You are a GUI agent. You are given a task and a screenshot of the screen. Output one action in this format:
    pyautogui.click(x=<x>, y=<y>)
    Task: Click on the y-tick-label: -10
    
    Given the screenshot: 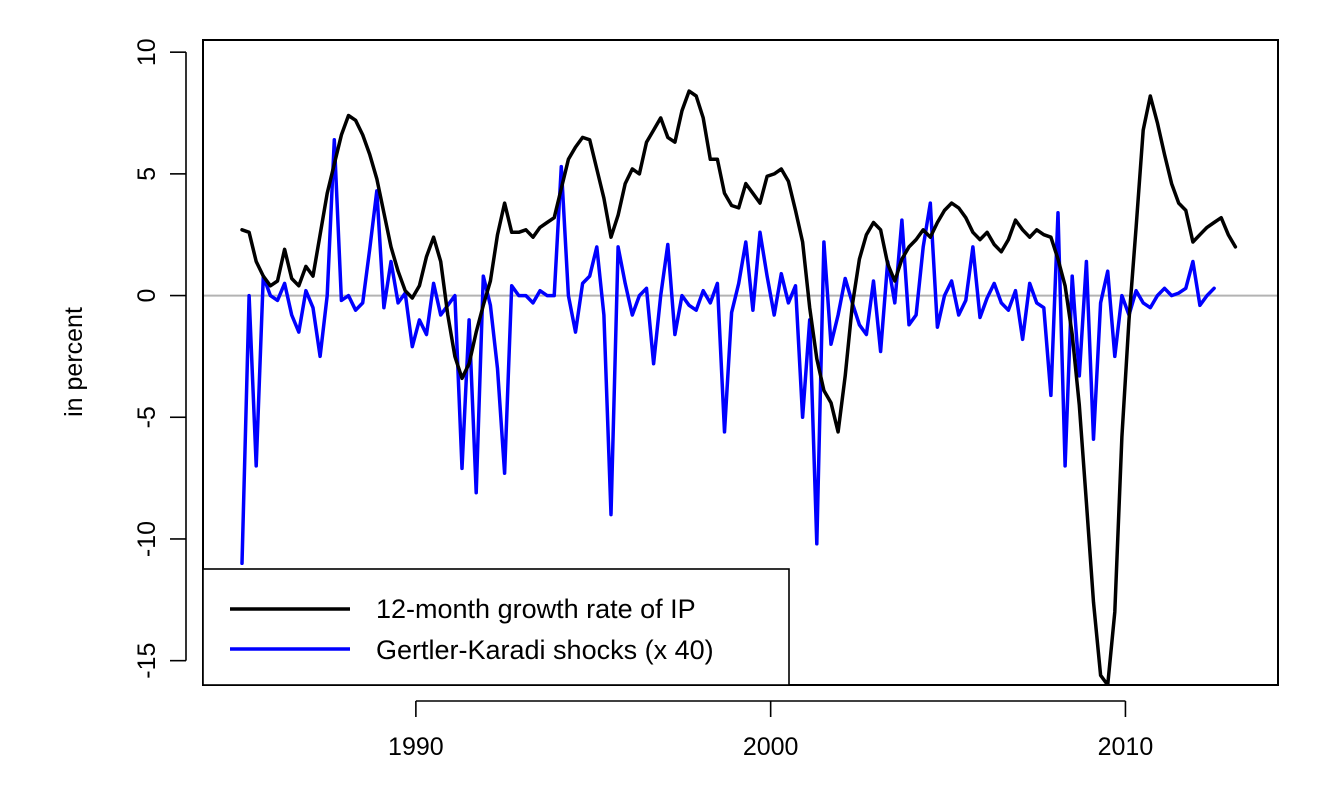 What is the action you would take?
    pyautogui.click(x=147, y=539)
    